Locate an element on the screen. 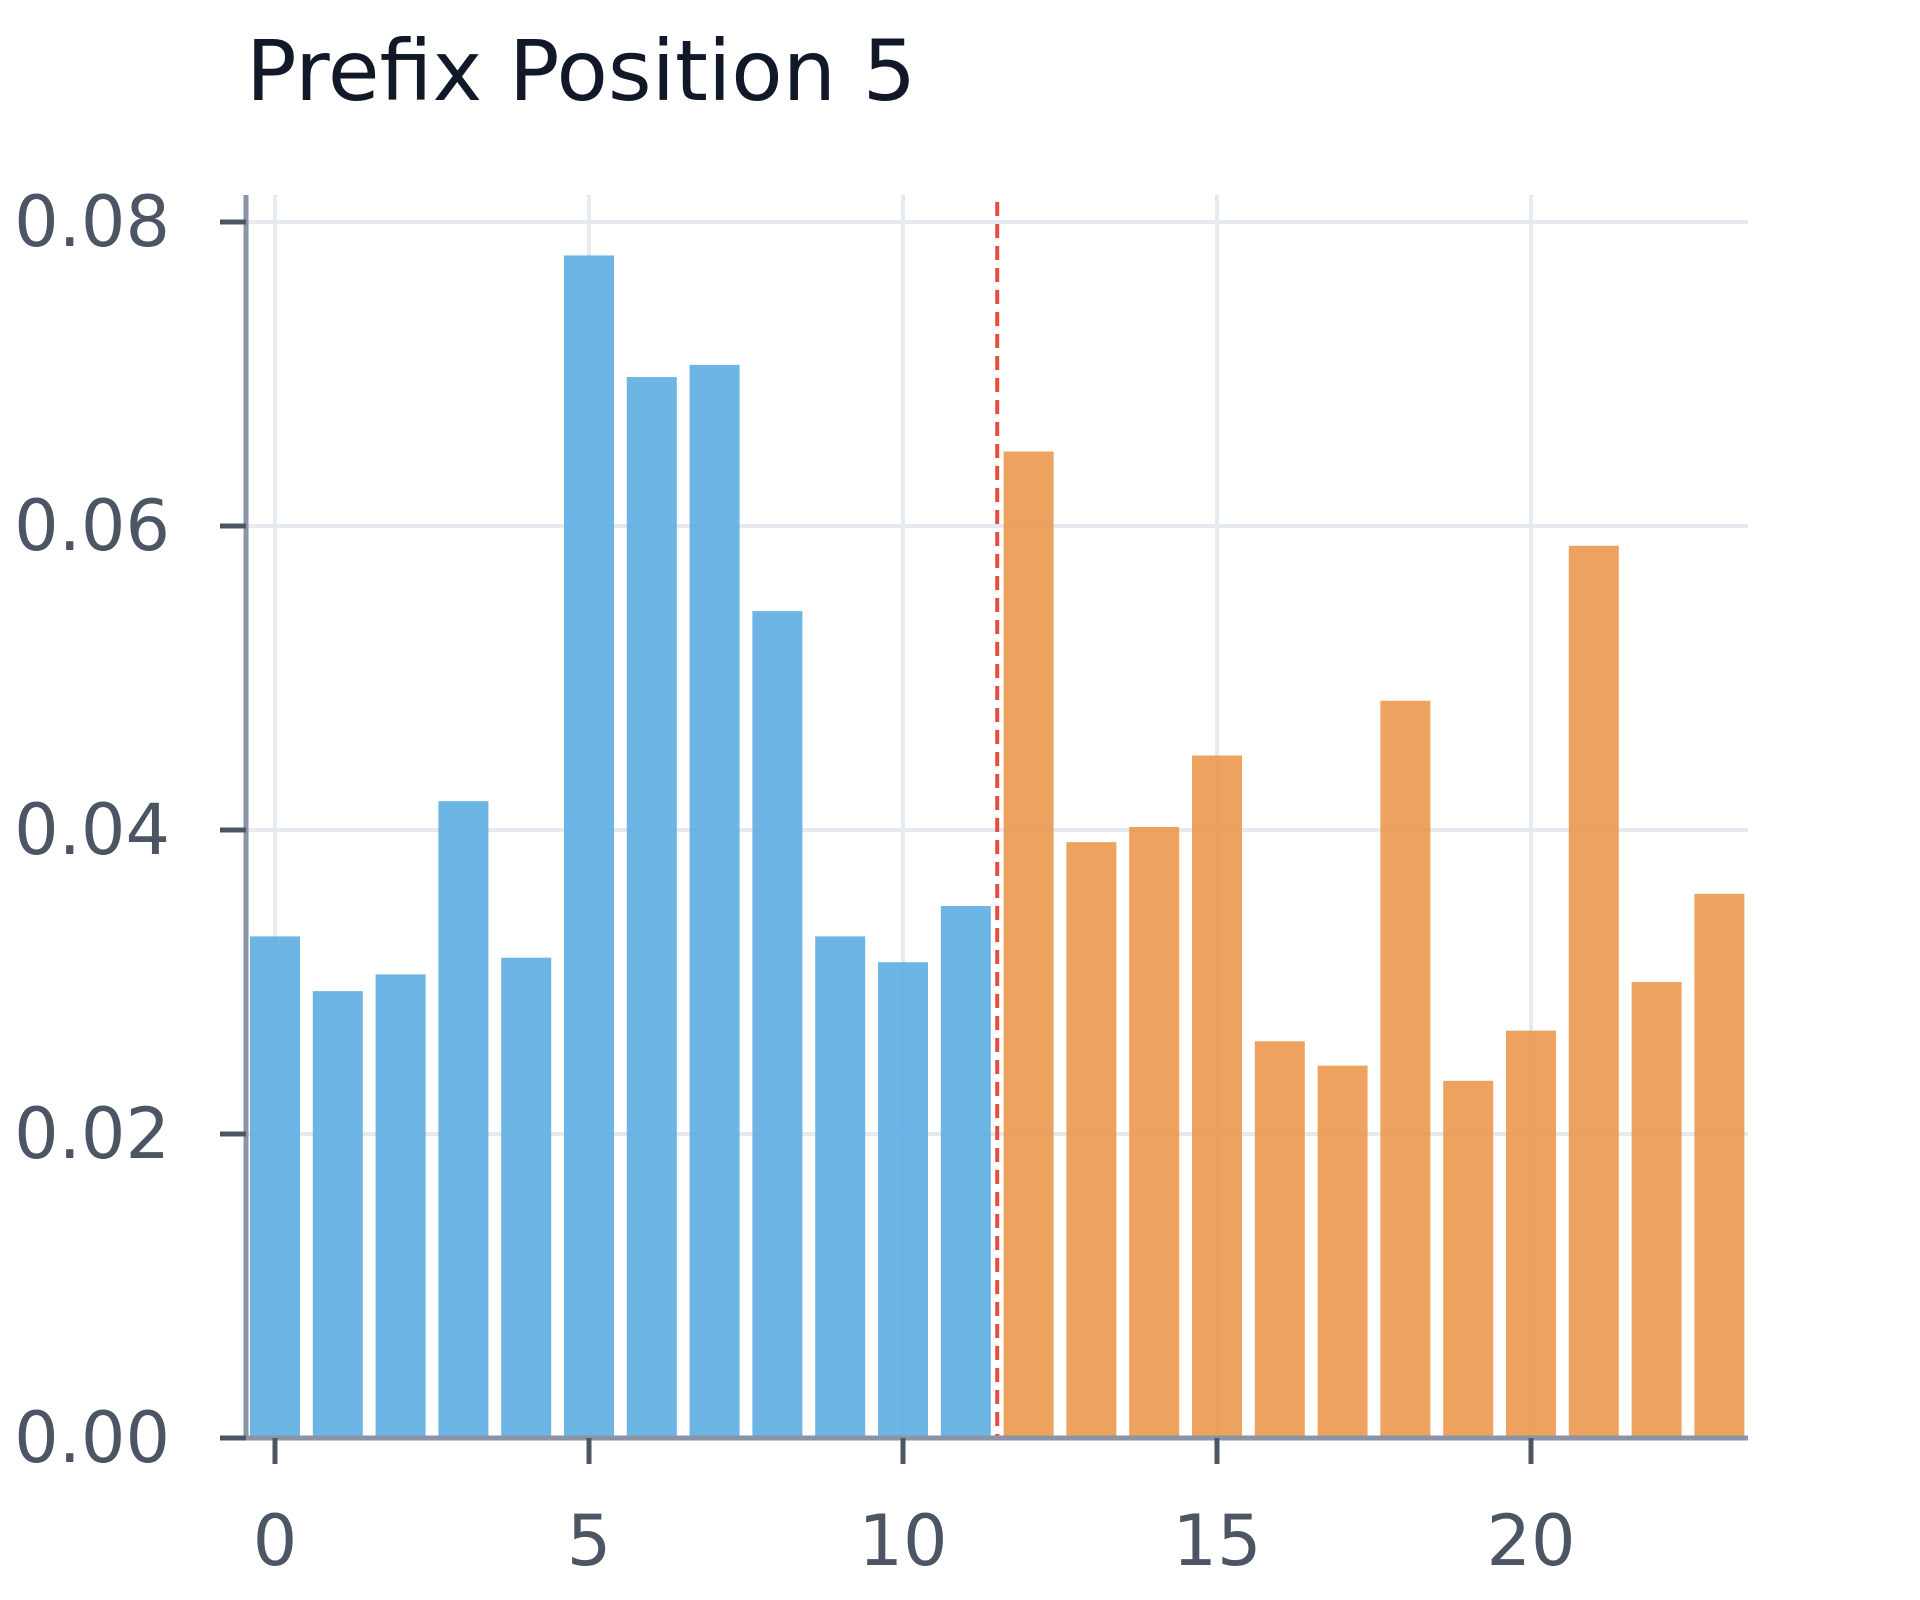 The width and height of the screenshot is (1920, 1600). x-tick-label-4: 20 is located at coordinates (1530, 1541).